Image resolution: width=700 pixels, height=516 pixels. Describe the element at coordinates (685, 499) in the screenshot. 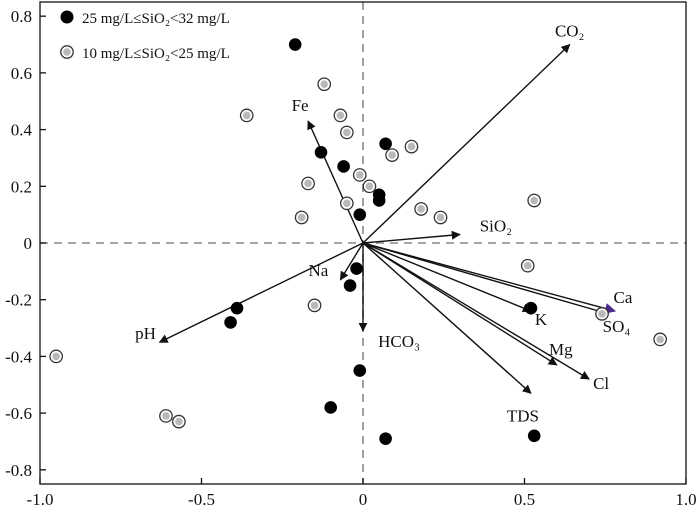

I see `x-tick-label: 1.0` at that location.